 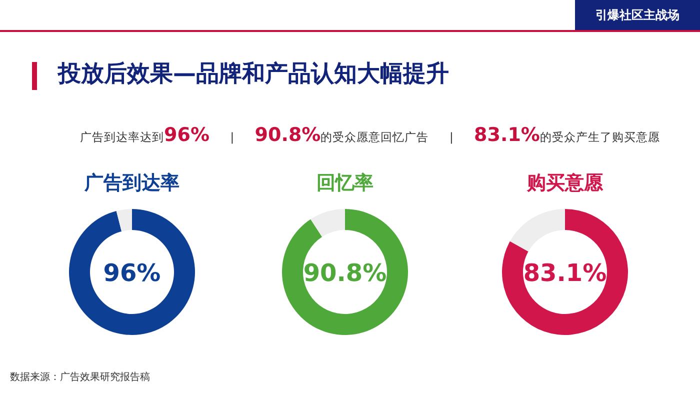 What do you see at coordinates (345, 183) in the screenshot?
I see `chart-title: 回忆率` at bounding box center [345, 183].